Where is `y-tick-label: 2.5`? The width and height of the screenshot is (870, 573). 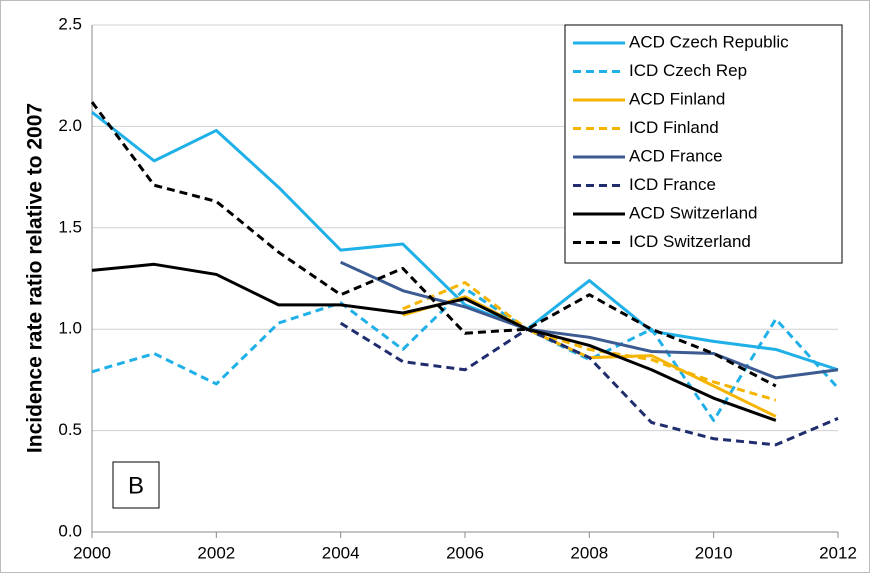 y-tick-label: 2.5 is located at coordinates (70, 23).